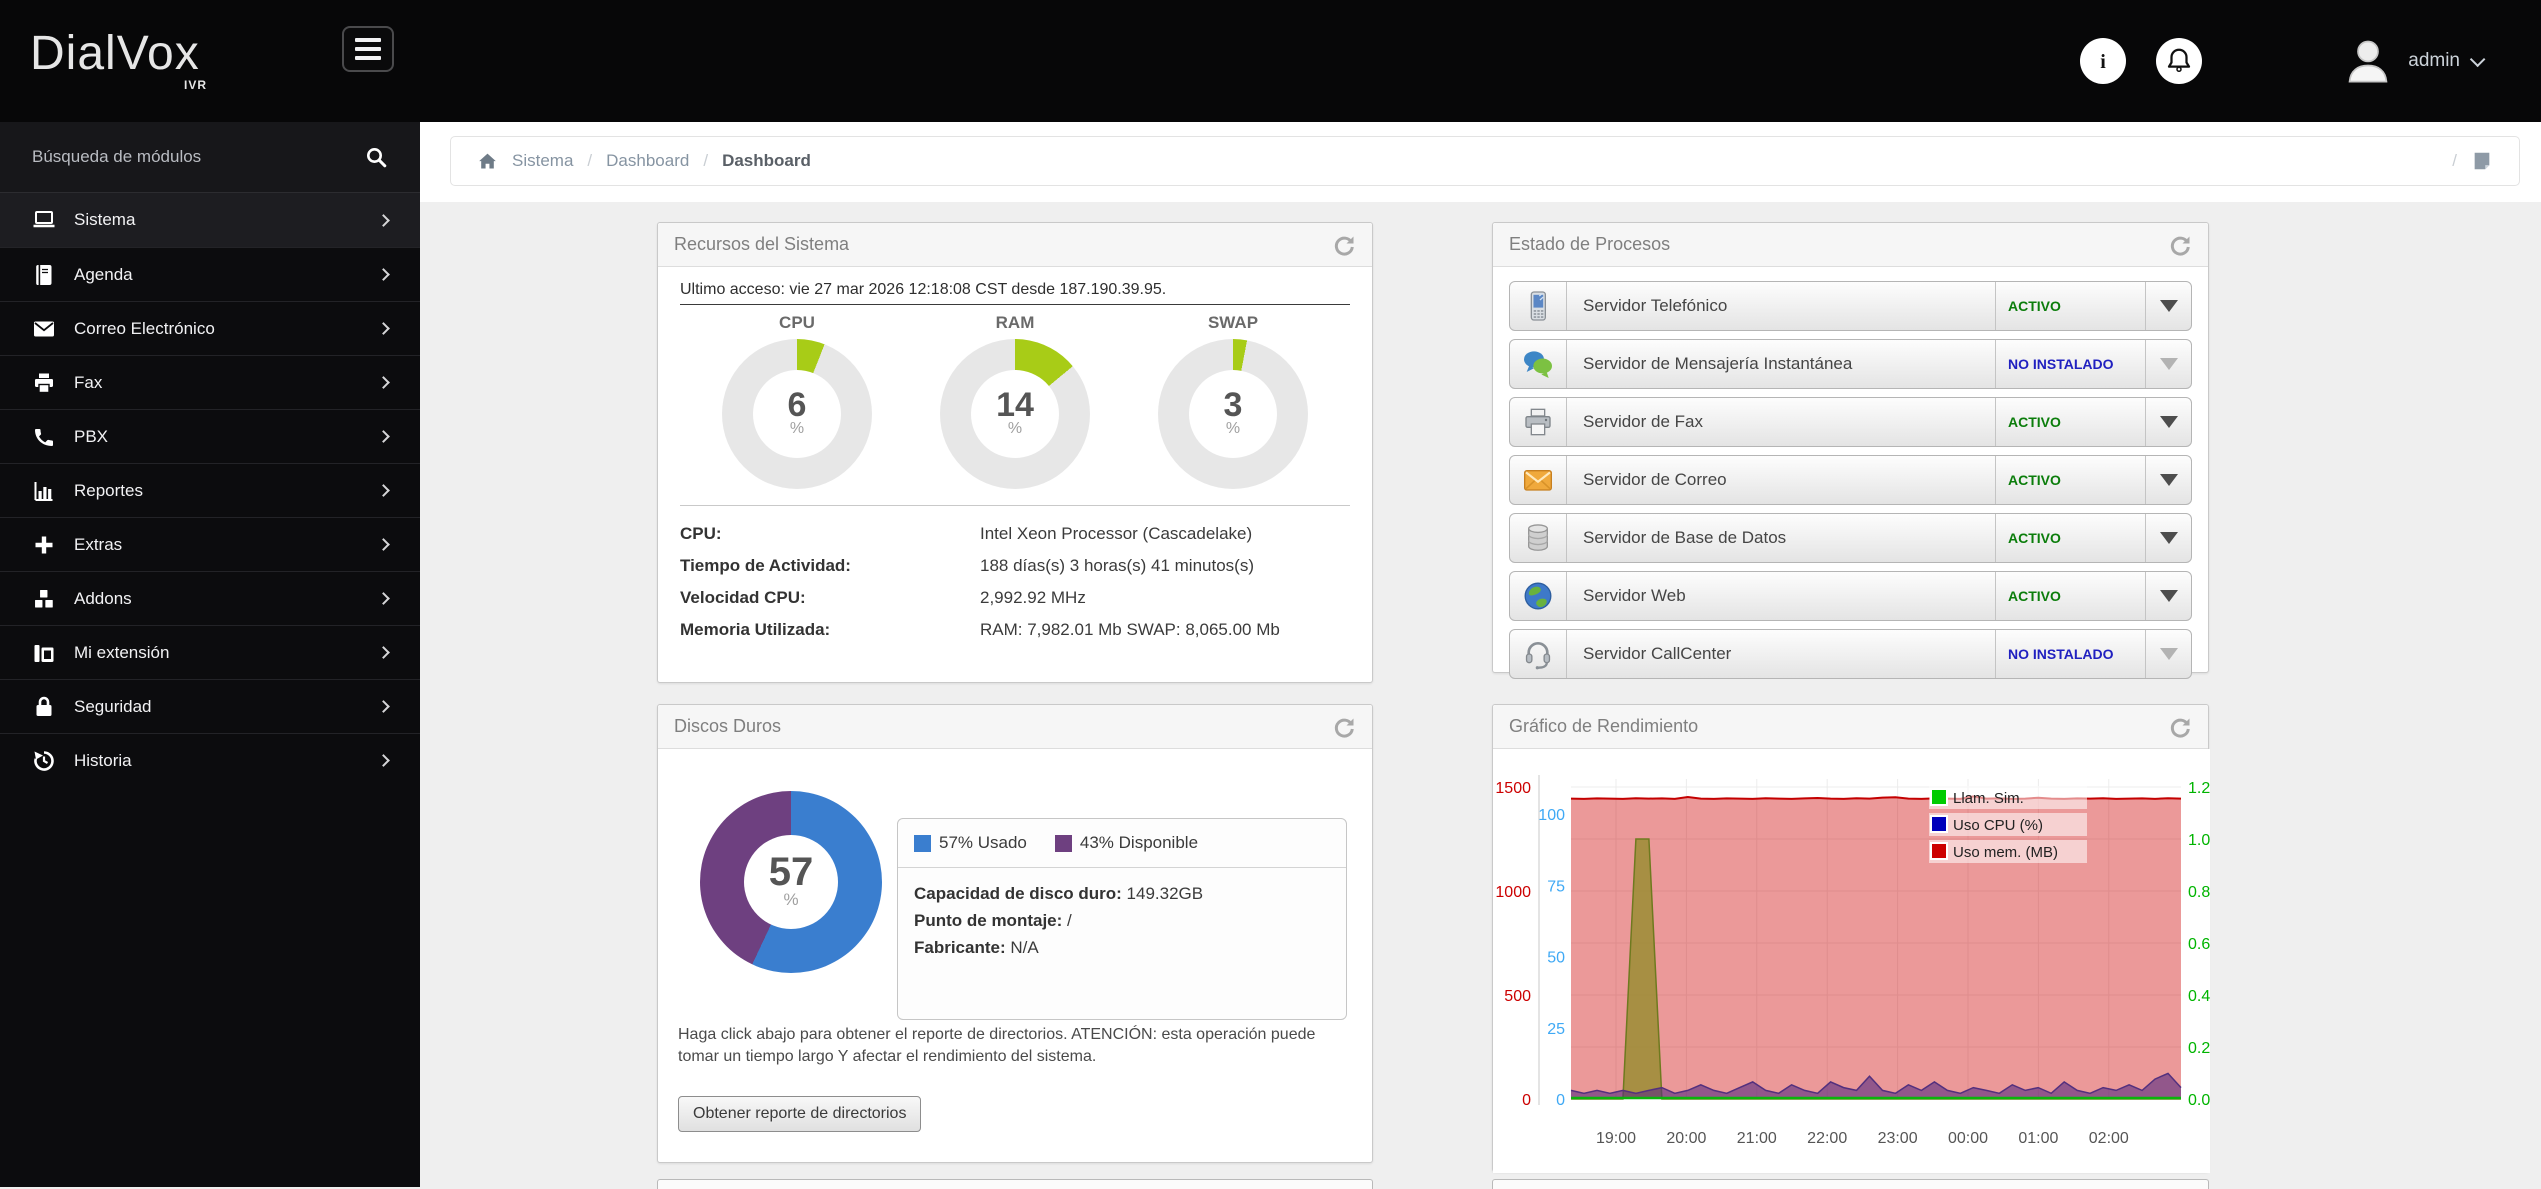 The width and height of the screenshot is (2541, 1189). I want to click on svg-text: 25, so click(1556, 1029).